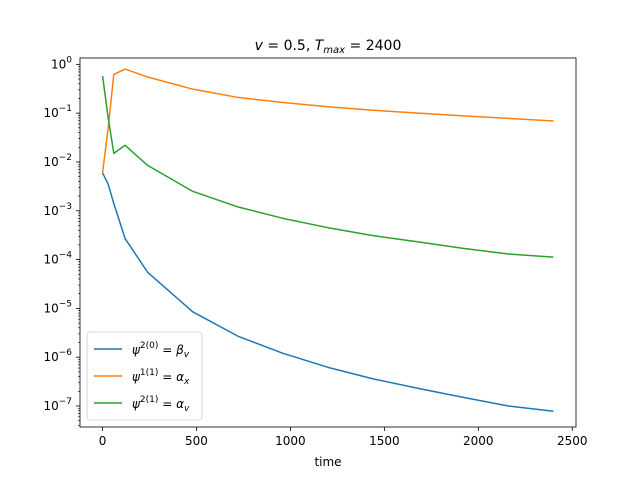  I want to click on y-tick-label: 10⁻², so click(57, 161).